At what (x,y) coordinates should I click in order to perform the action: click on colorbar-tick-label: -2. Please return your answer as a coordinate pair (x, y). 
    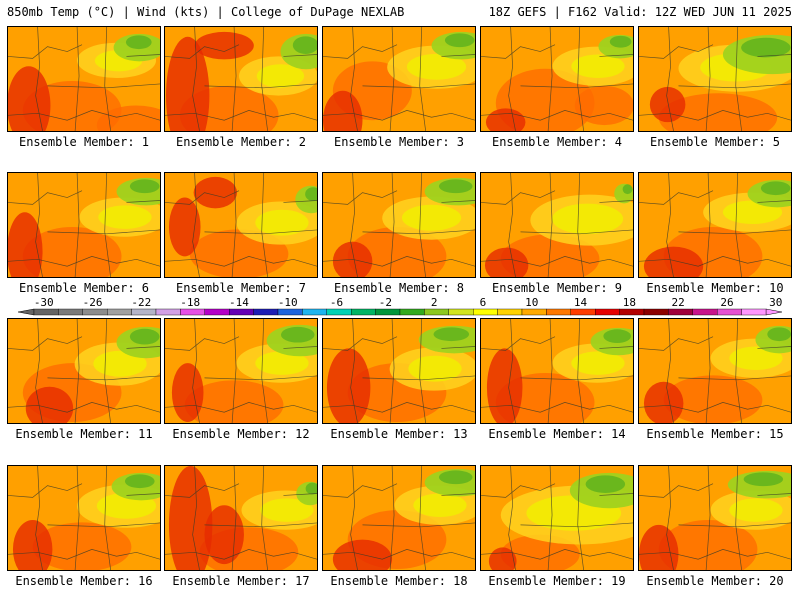
    Looking at the image, I should click on (385, 302).